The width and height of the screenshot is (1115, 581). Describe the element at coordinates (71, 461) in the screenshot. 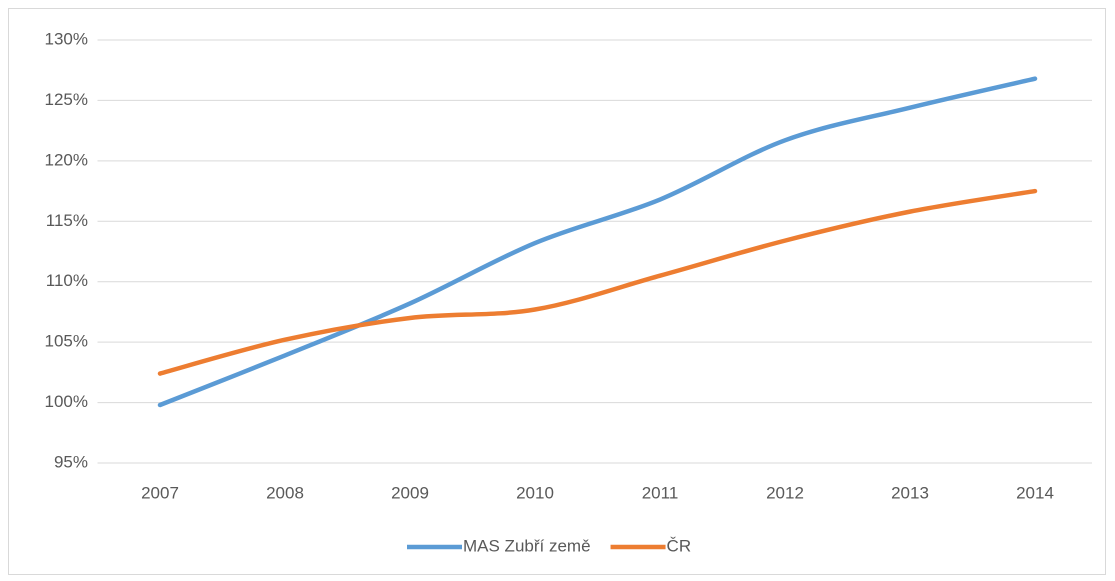

I see `y-tick-label: 95%` at that location.